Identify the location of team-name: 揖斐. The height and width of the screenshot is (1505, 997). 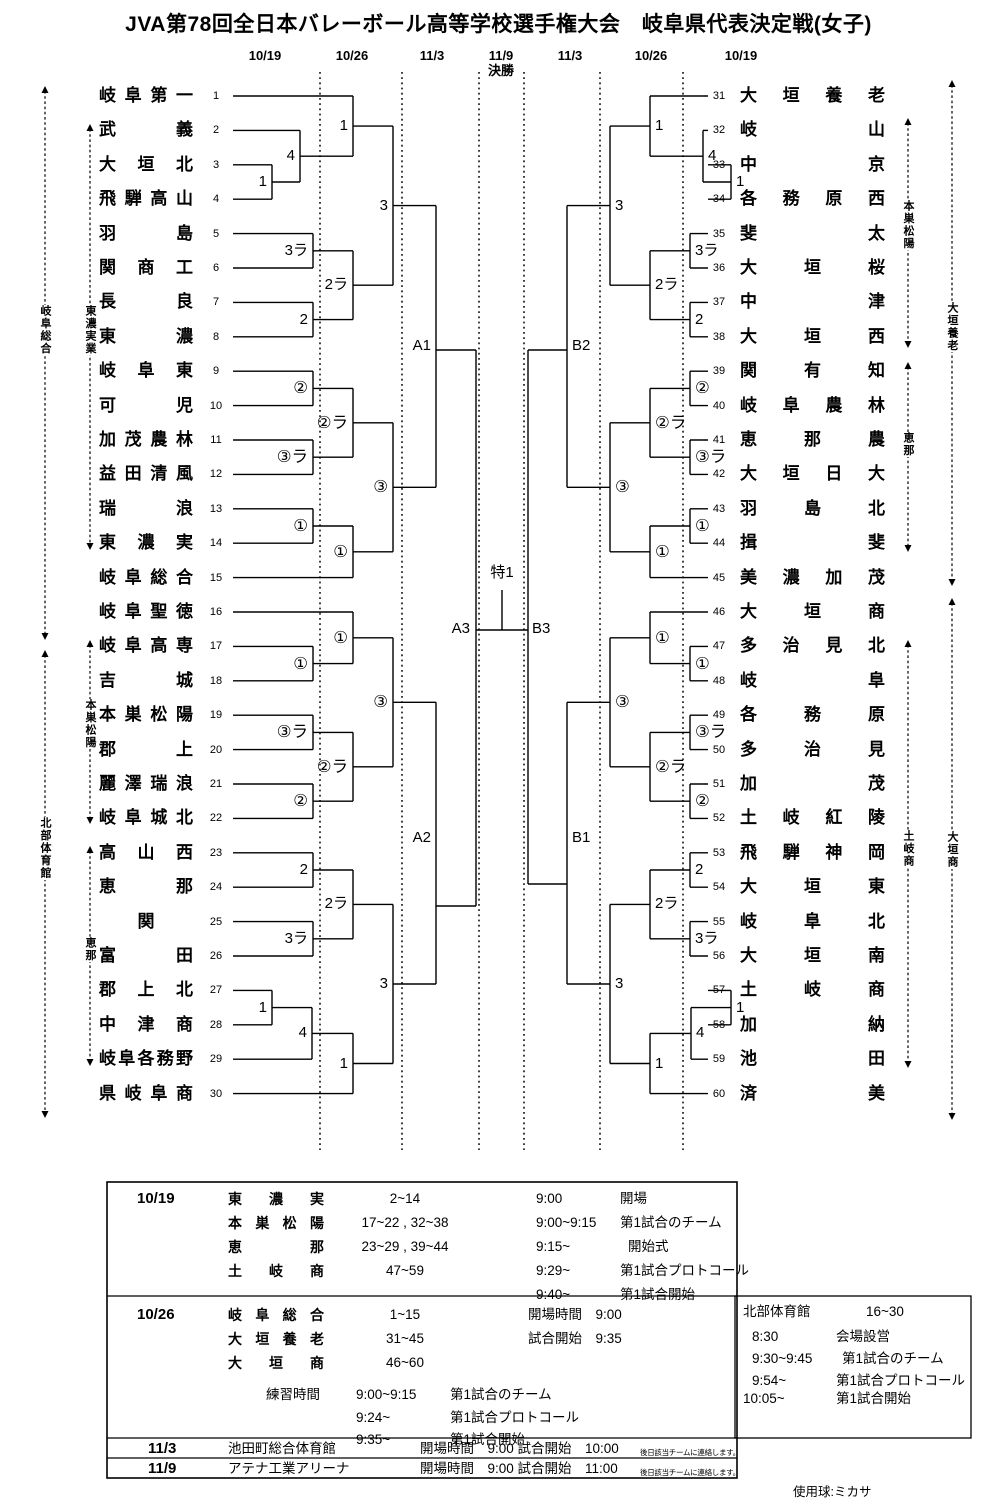
(812, 543).